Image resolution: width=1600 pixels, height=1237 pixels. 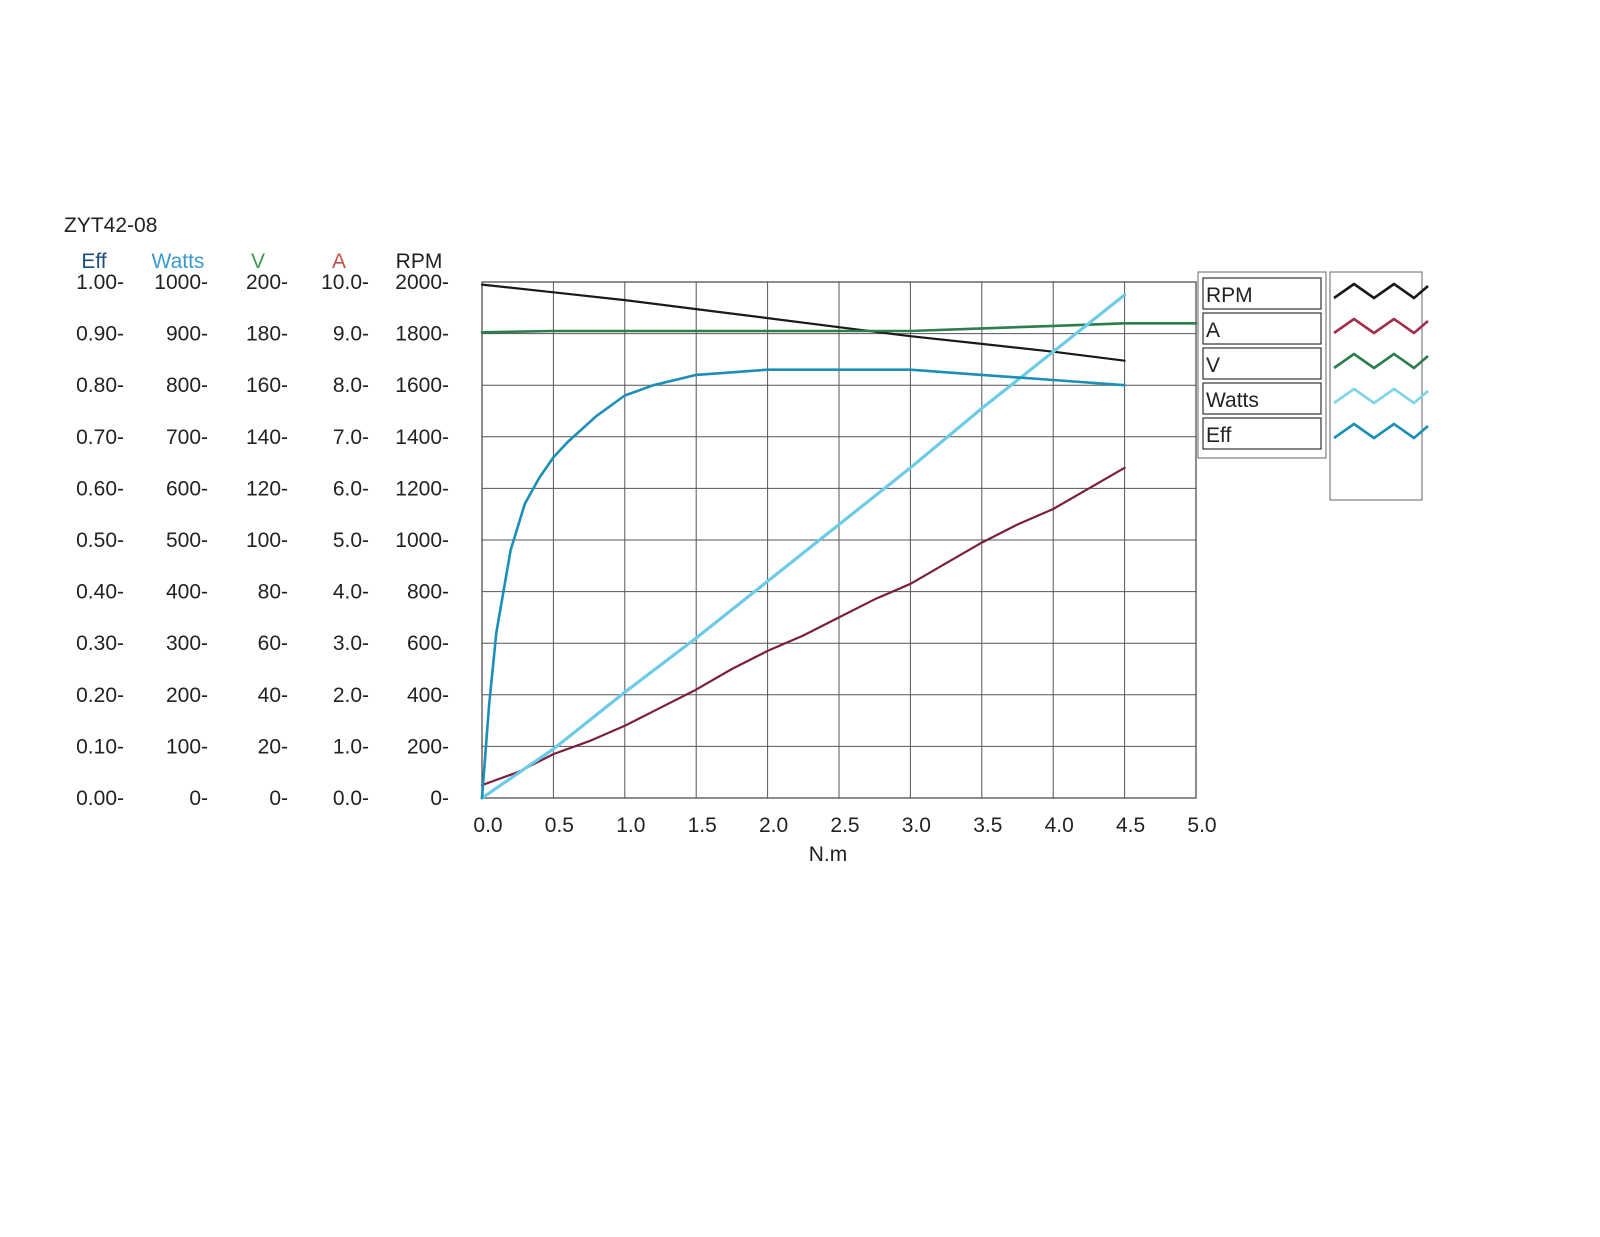 What do you see at coordinates (100, 695) in the screenshot?
I see `y-tick-label-eff: 0.20-` at bounding box center [100, 695].